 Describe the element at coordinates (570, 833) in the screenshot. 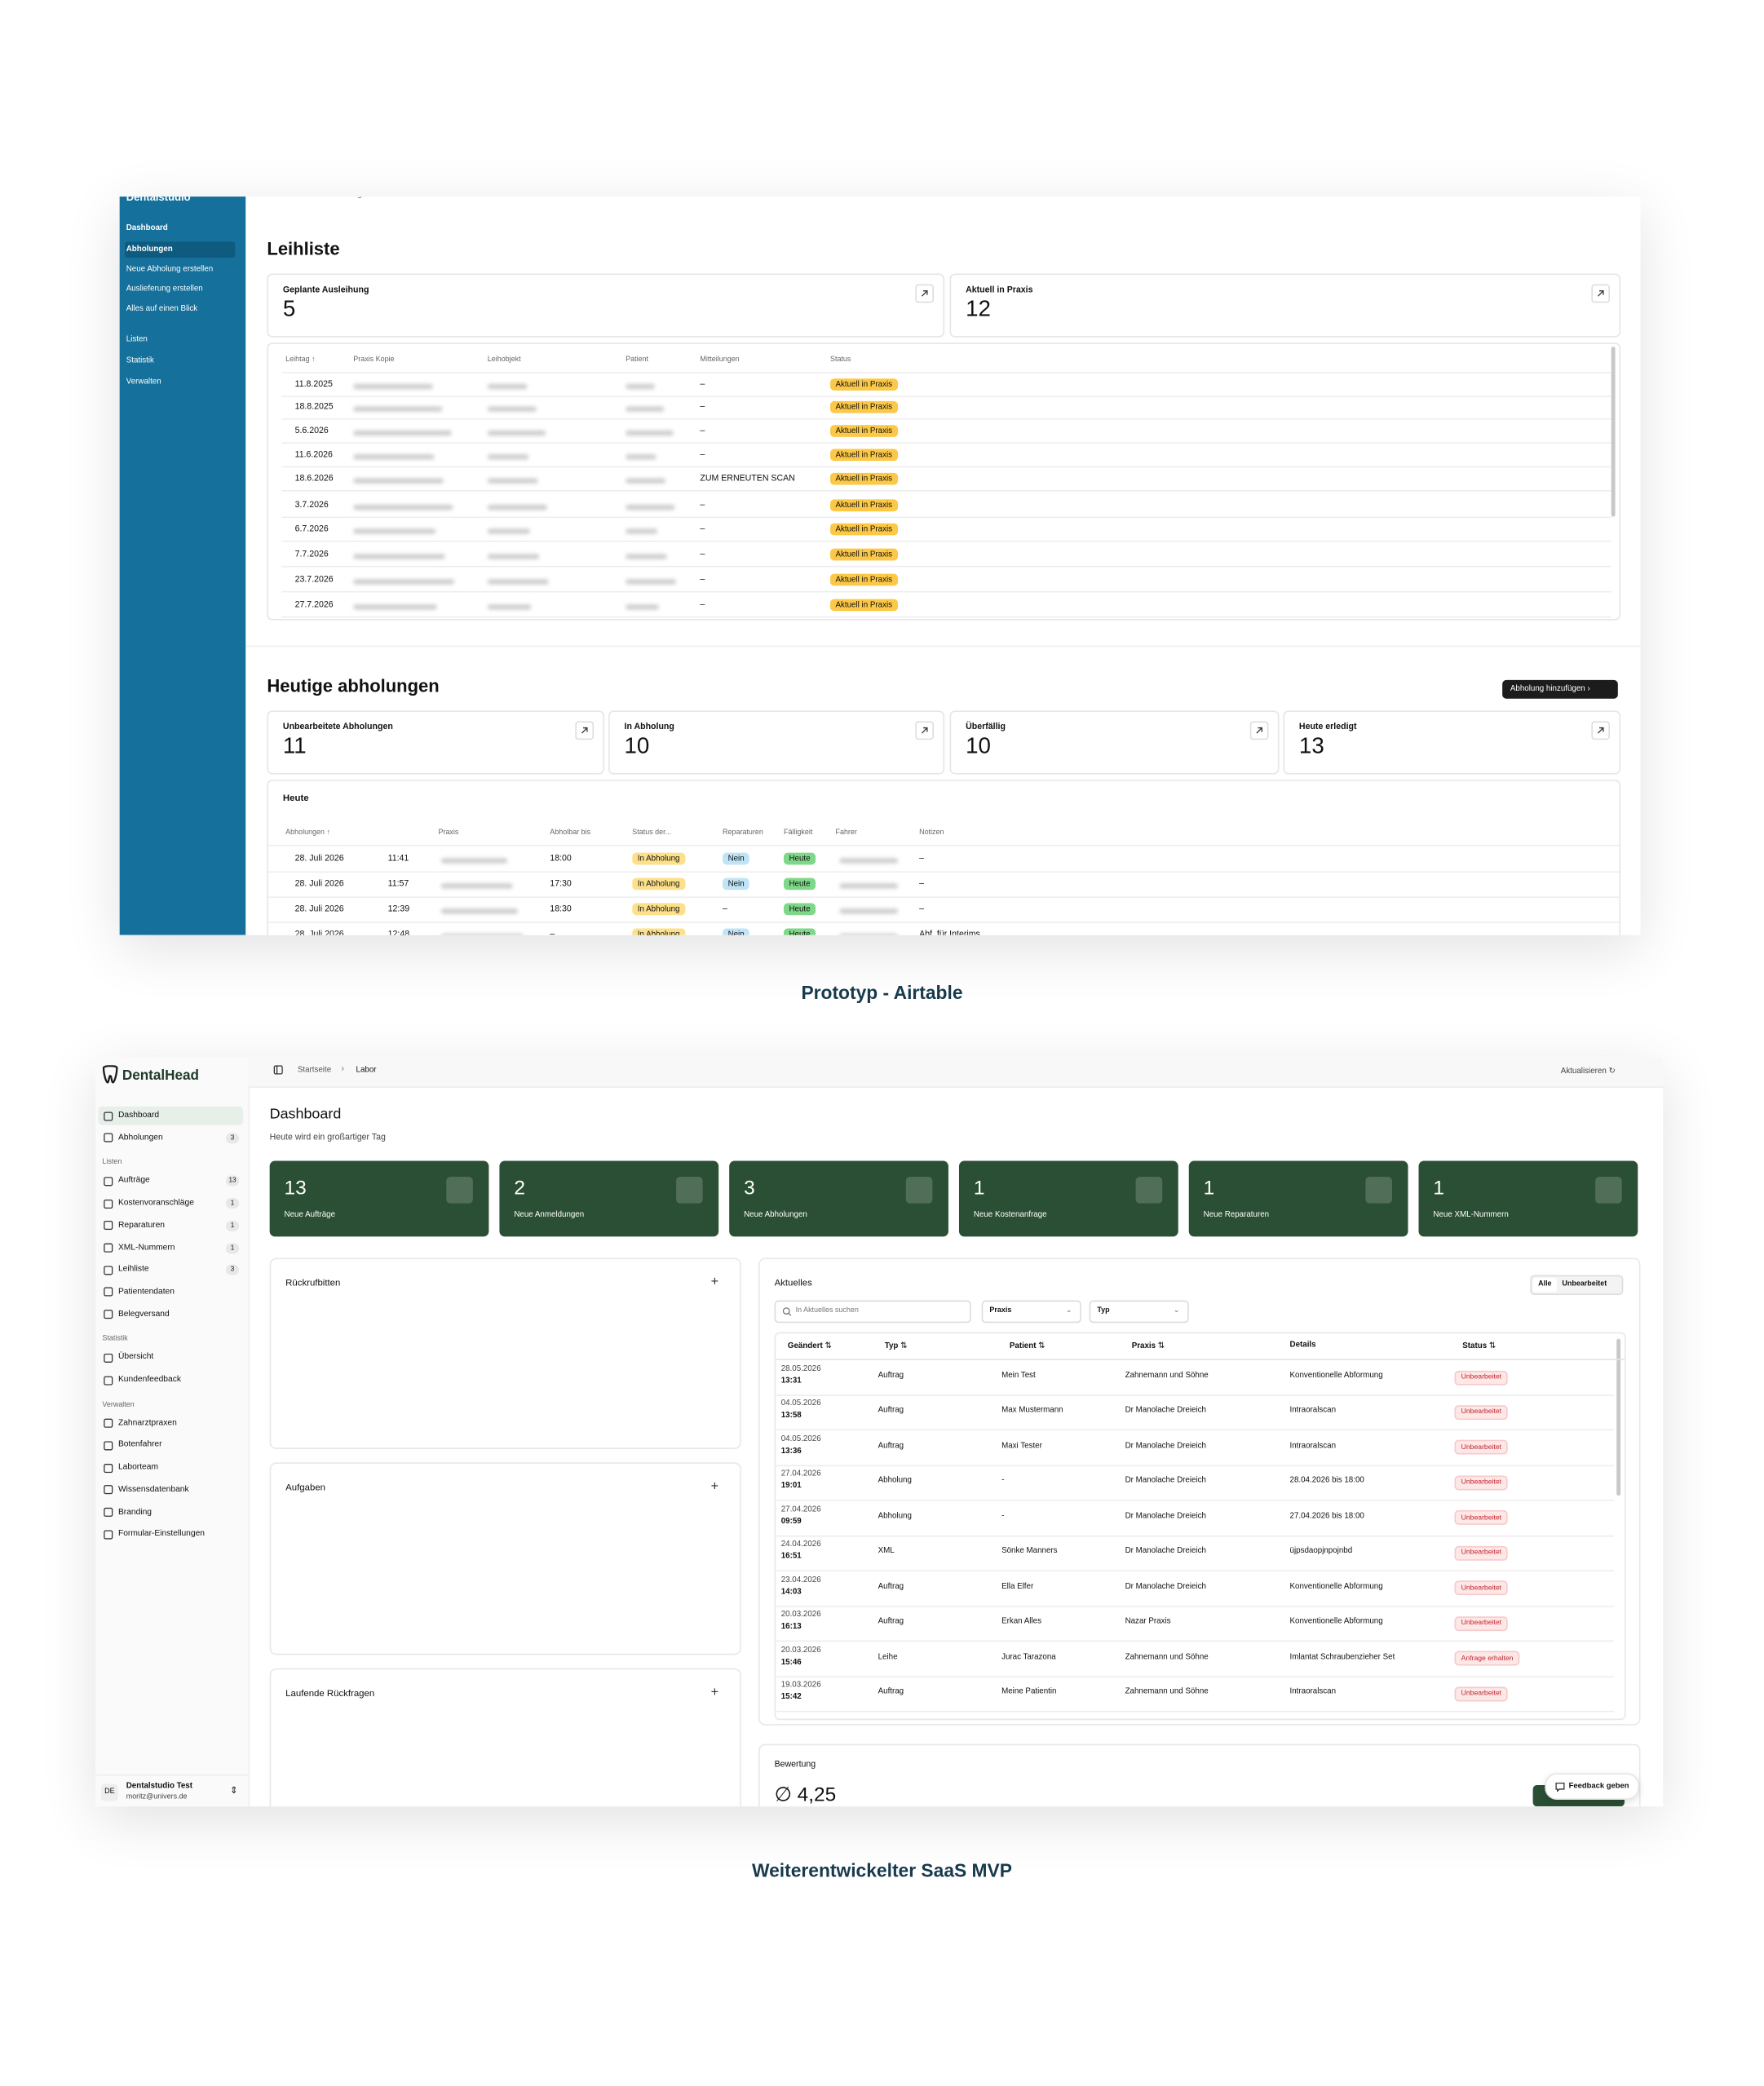

I see `column-header: Abholbar bis` at that location.